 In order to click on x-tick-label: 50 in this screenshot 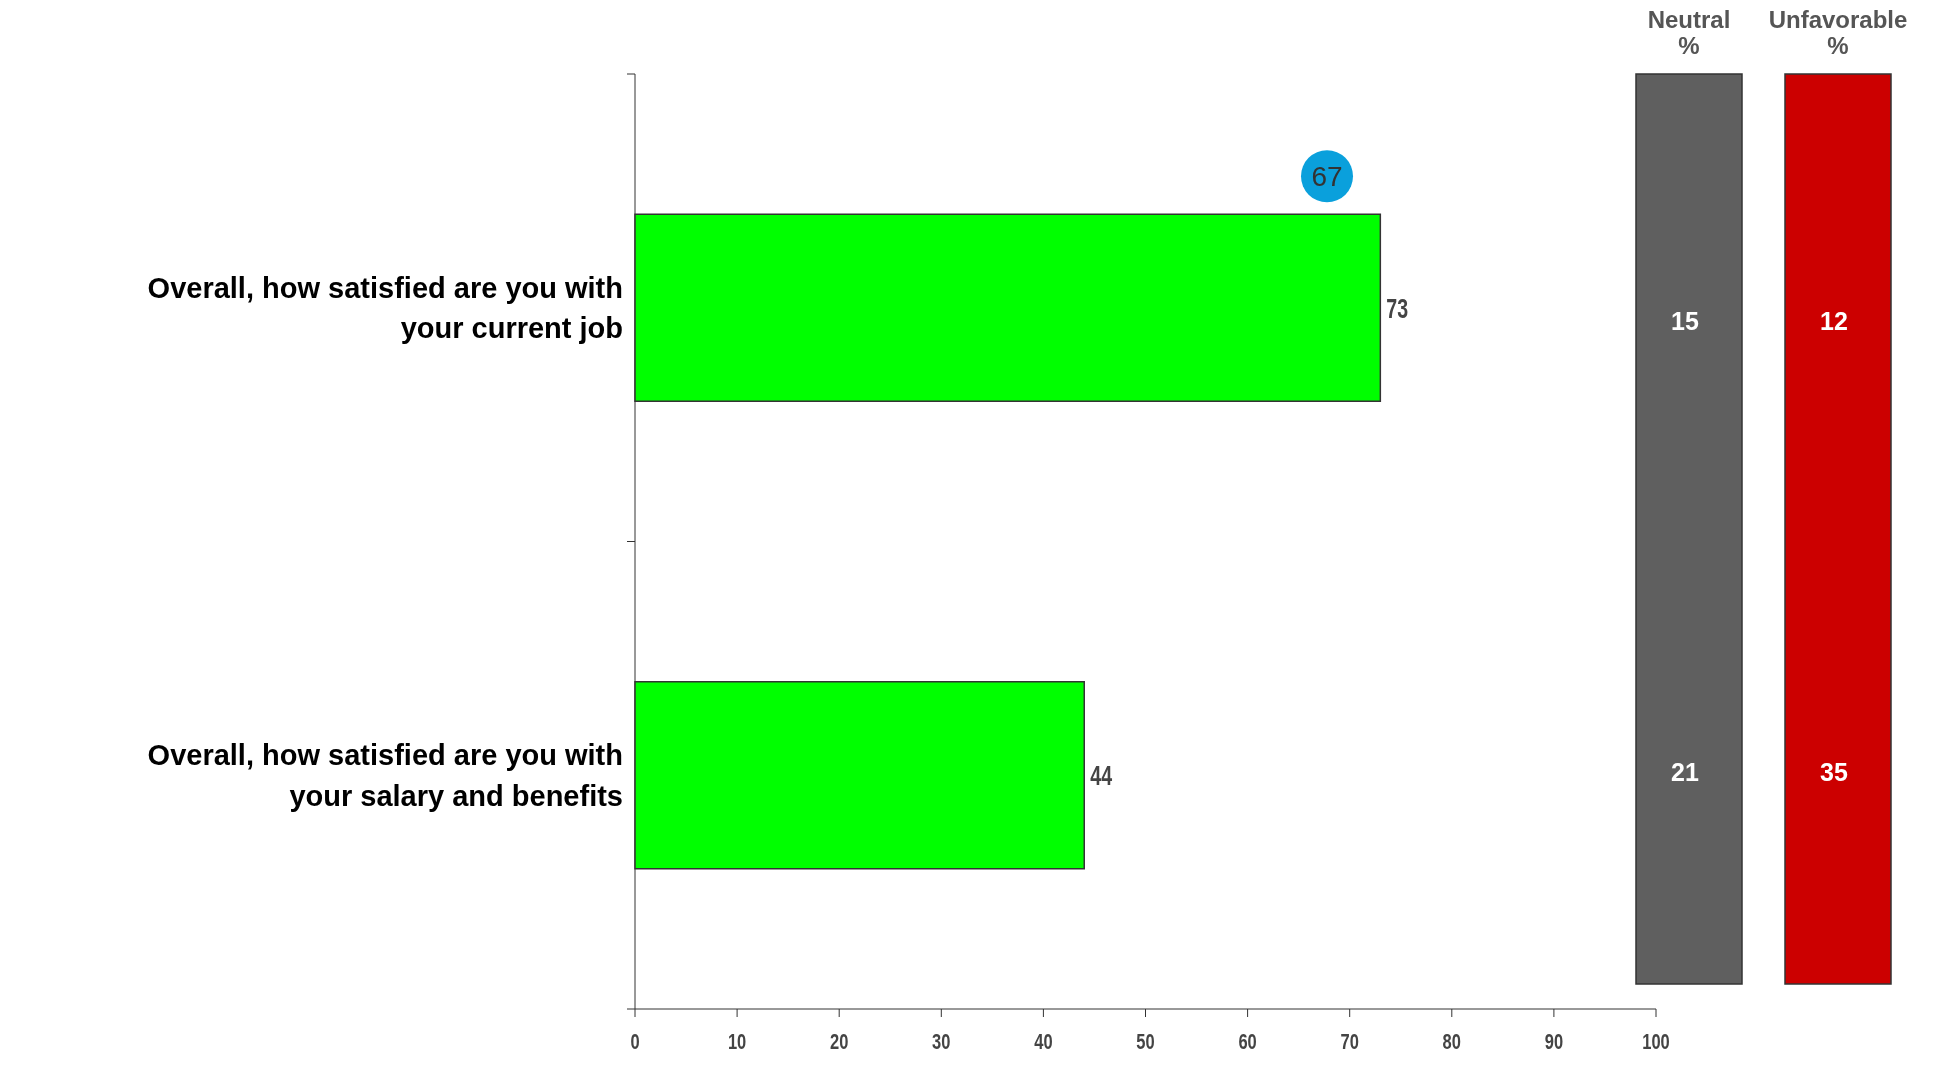, I will do `click(1145, 1041)`.